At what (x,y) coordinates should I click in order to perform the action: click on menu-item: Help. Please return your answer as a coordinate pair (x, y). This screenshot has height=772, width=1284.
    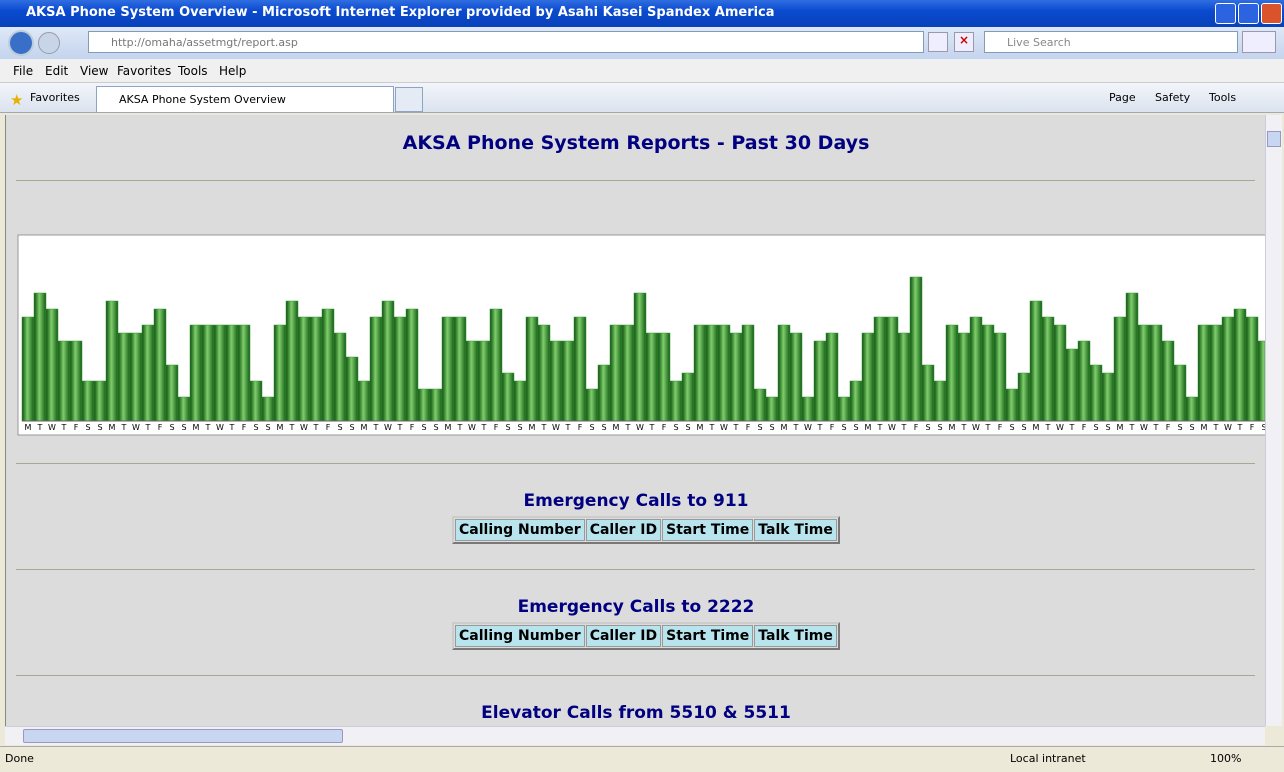
    Looking at the image, I should click on (233, 71).